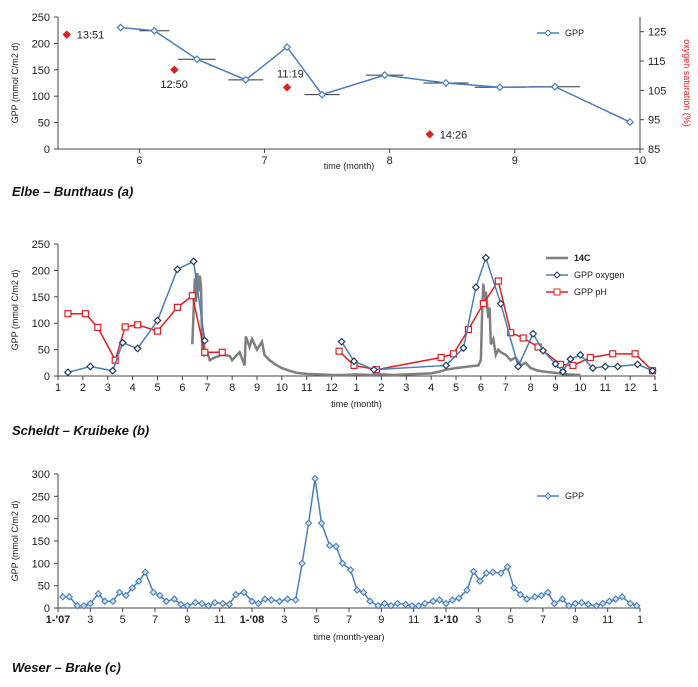  What do you see at coordinates (58, 620) in the screenshot?
I see `x-tick-label: 1-'07` at bounding box center [58, 620].